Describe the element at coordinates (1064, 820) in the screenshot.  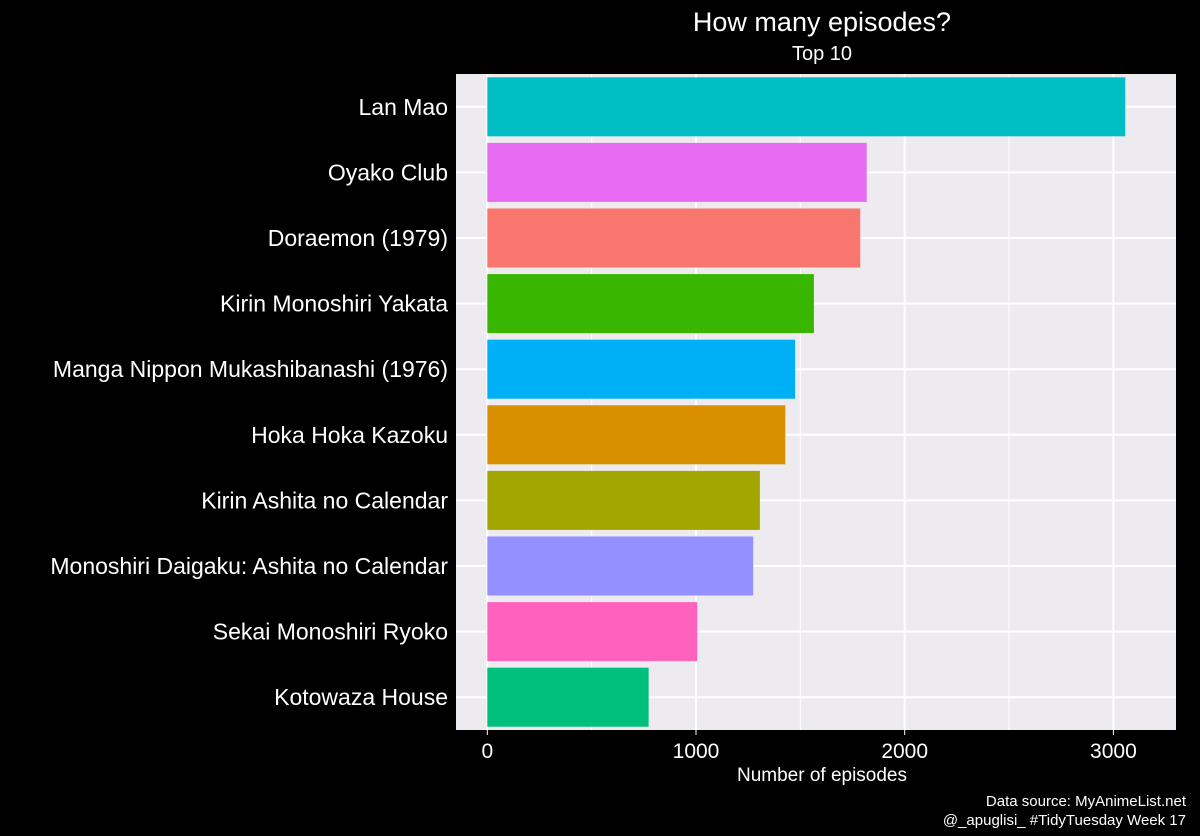
I see `caption-credit: @_apuglisi_ #TidyTuesday Week 17` at that location.